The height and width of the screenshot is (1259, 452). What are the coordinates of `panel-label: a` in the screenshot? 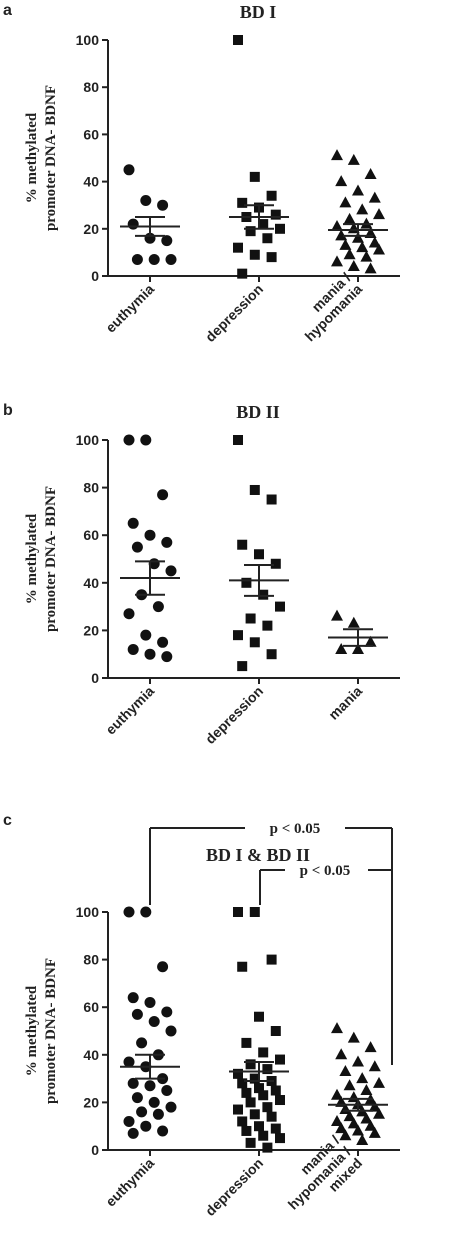 It's located at (7, 10).